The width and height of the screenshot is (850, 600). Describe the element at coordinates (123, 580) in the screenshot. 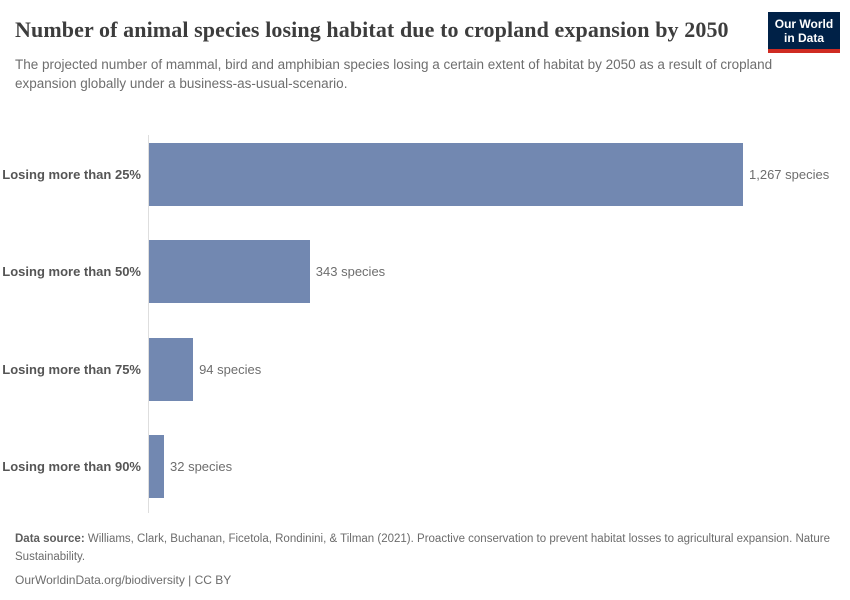

I see `owid-url-link: OurWorldinData.org/biodiversity | CC BY` at that location.